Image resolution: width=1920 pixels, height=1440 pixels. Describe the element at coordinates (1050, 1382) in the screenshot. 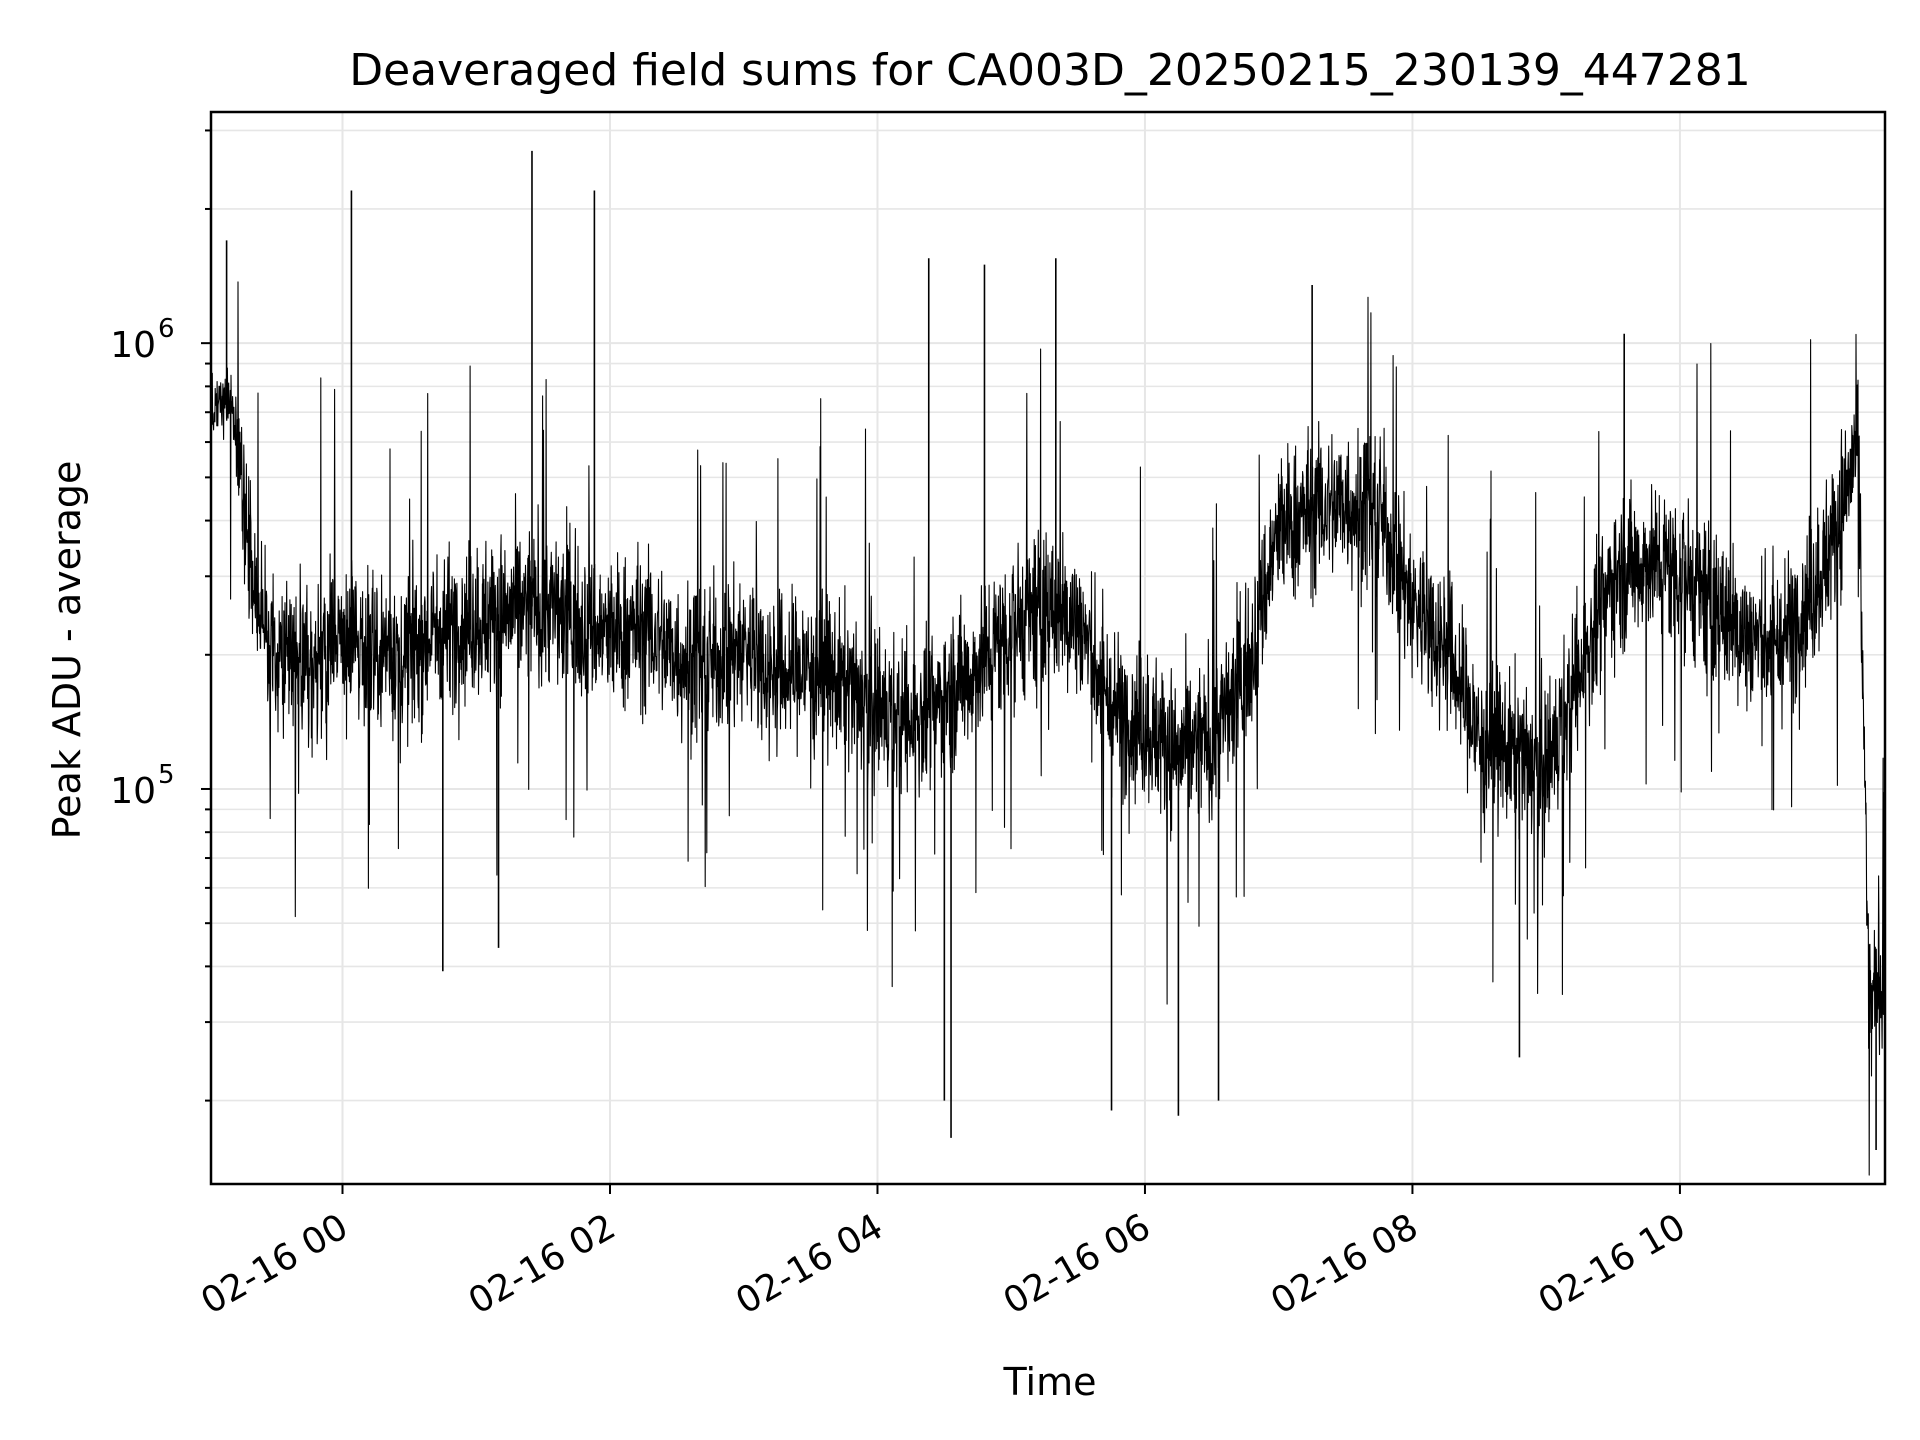

I see `x-axis-label: Time` at that location.